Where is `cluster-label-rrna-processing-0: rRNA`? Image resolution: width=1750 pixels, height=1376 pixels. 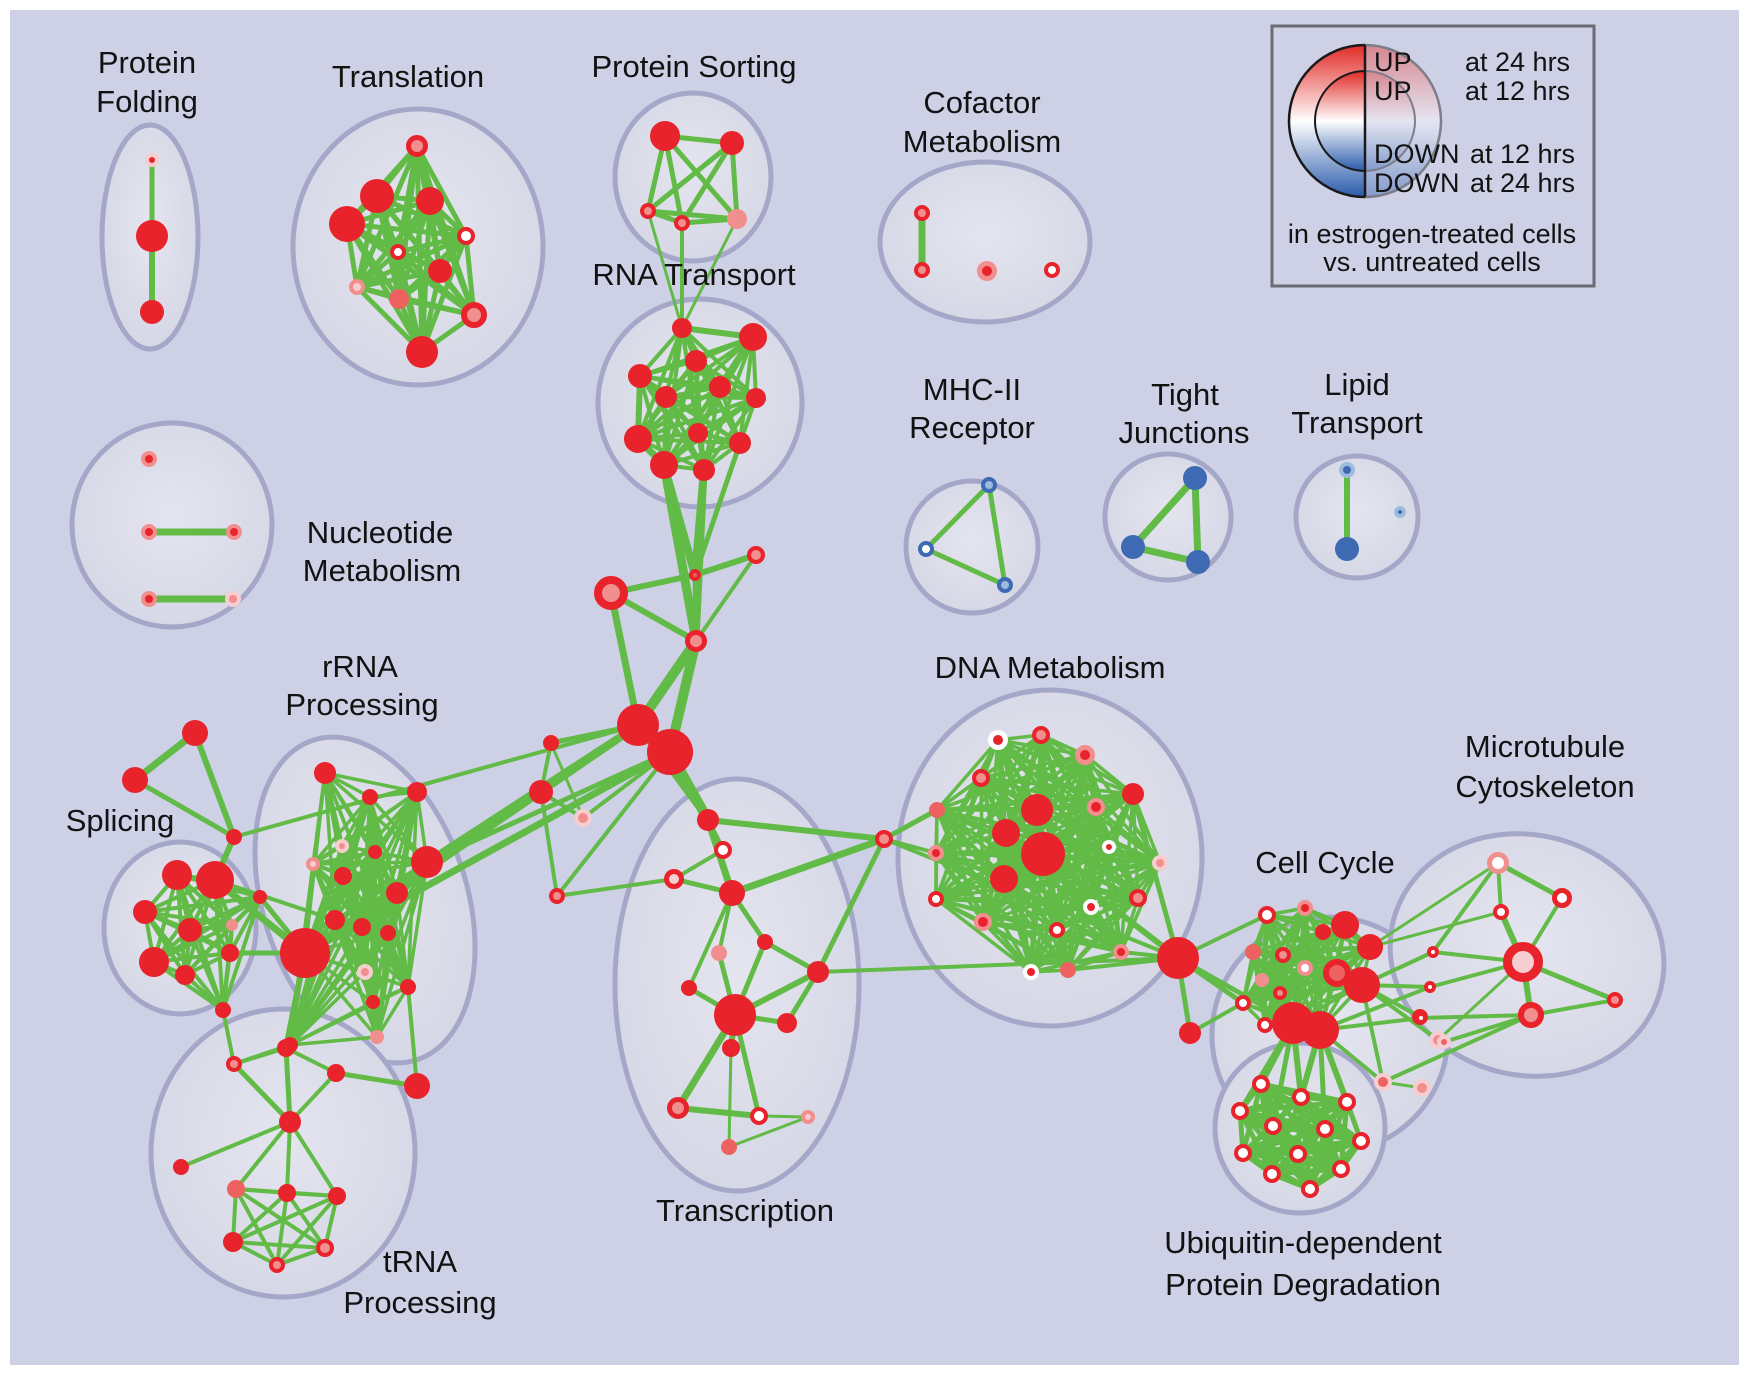
cluster-label-rrna-processing-0: rRNA is located at coordinates (360, 666).